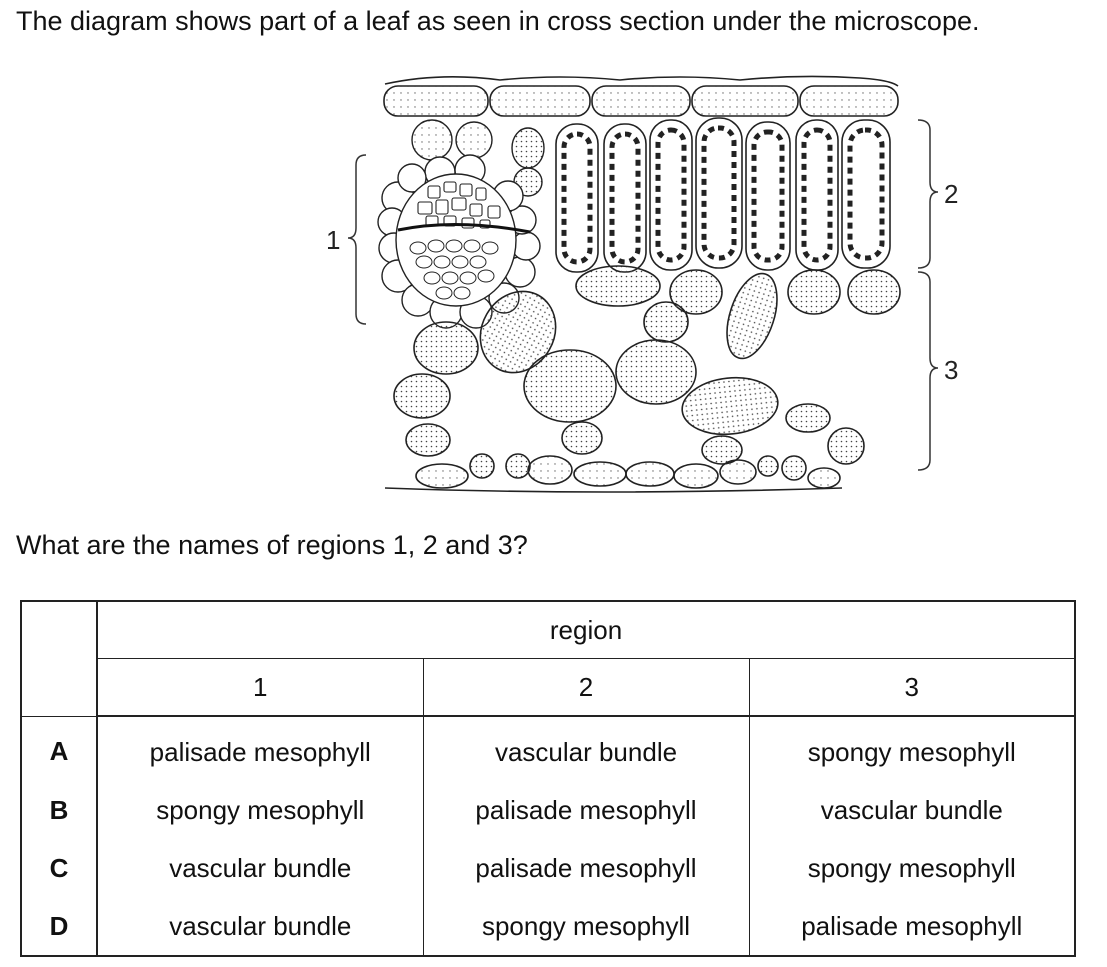 Image resolution: width=1107 pixels, height=967 pixels. I want to click on column-header-region-3: 3, so click(912, 687).